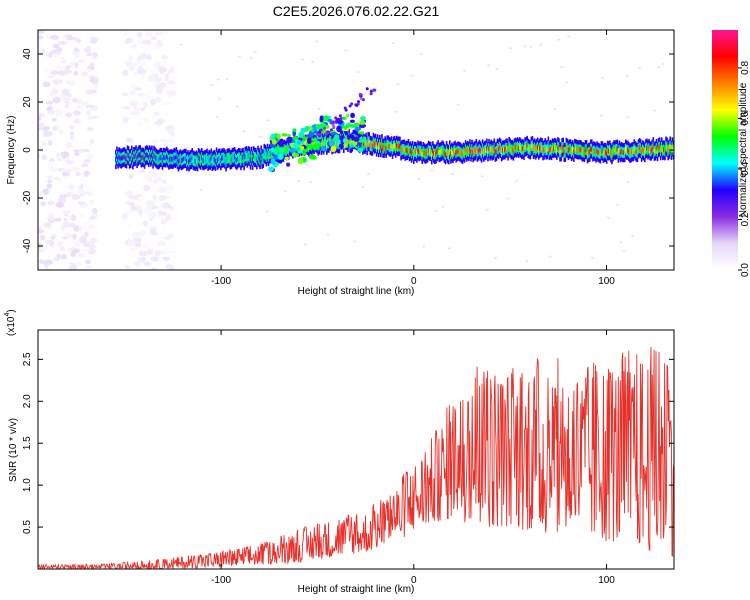  I want to click on snr-ylabel: SNR (10 * v/v), so click(13, 450).